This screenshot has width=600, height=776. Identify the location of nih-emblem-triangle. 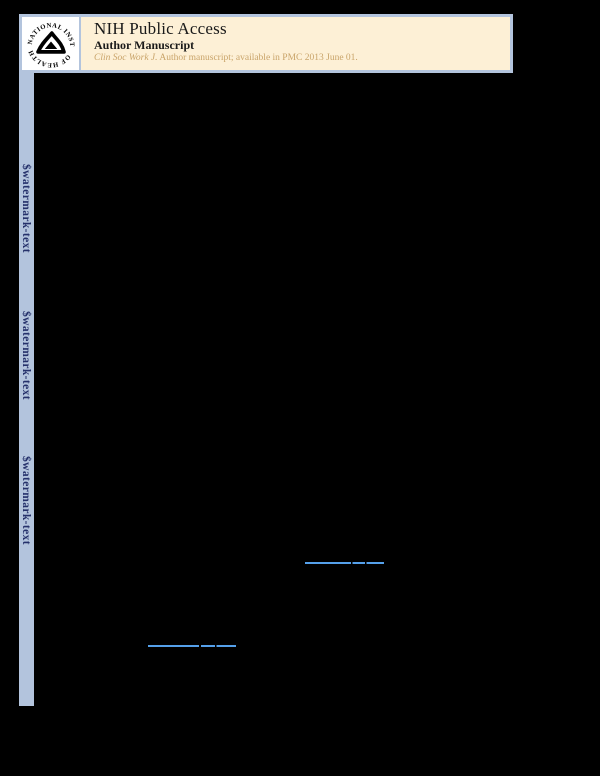
(50, 45).